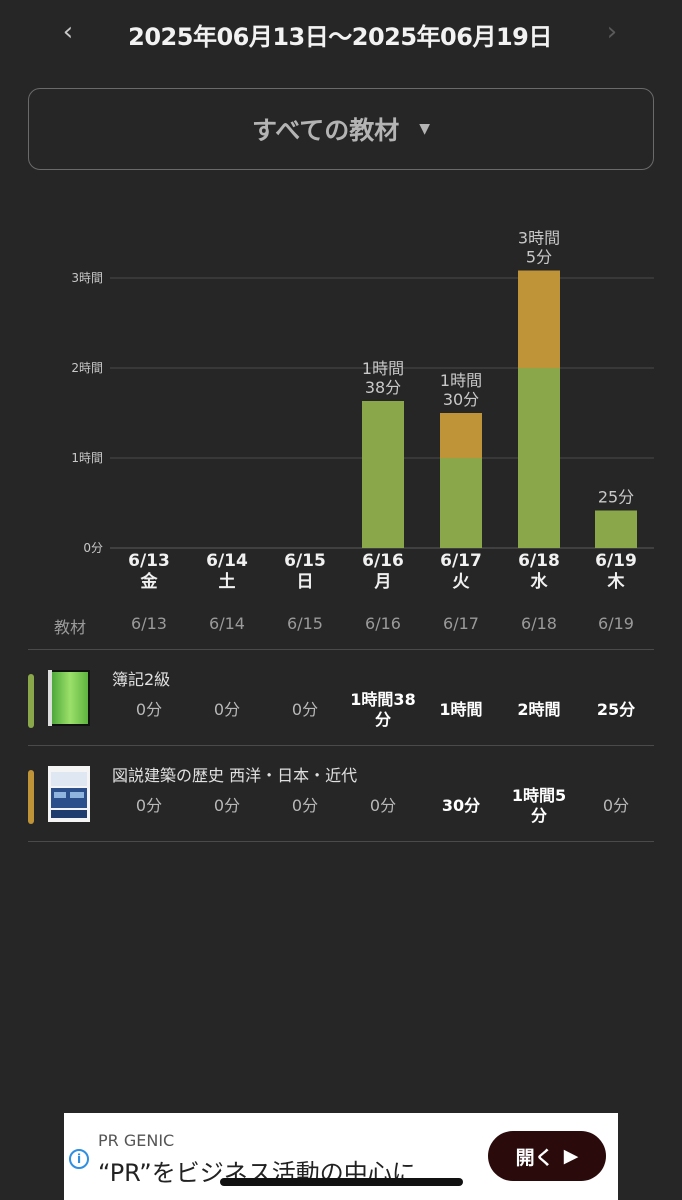  I want to click on x-weekday-label: 火, so click(462, 582).